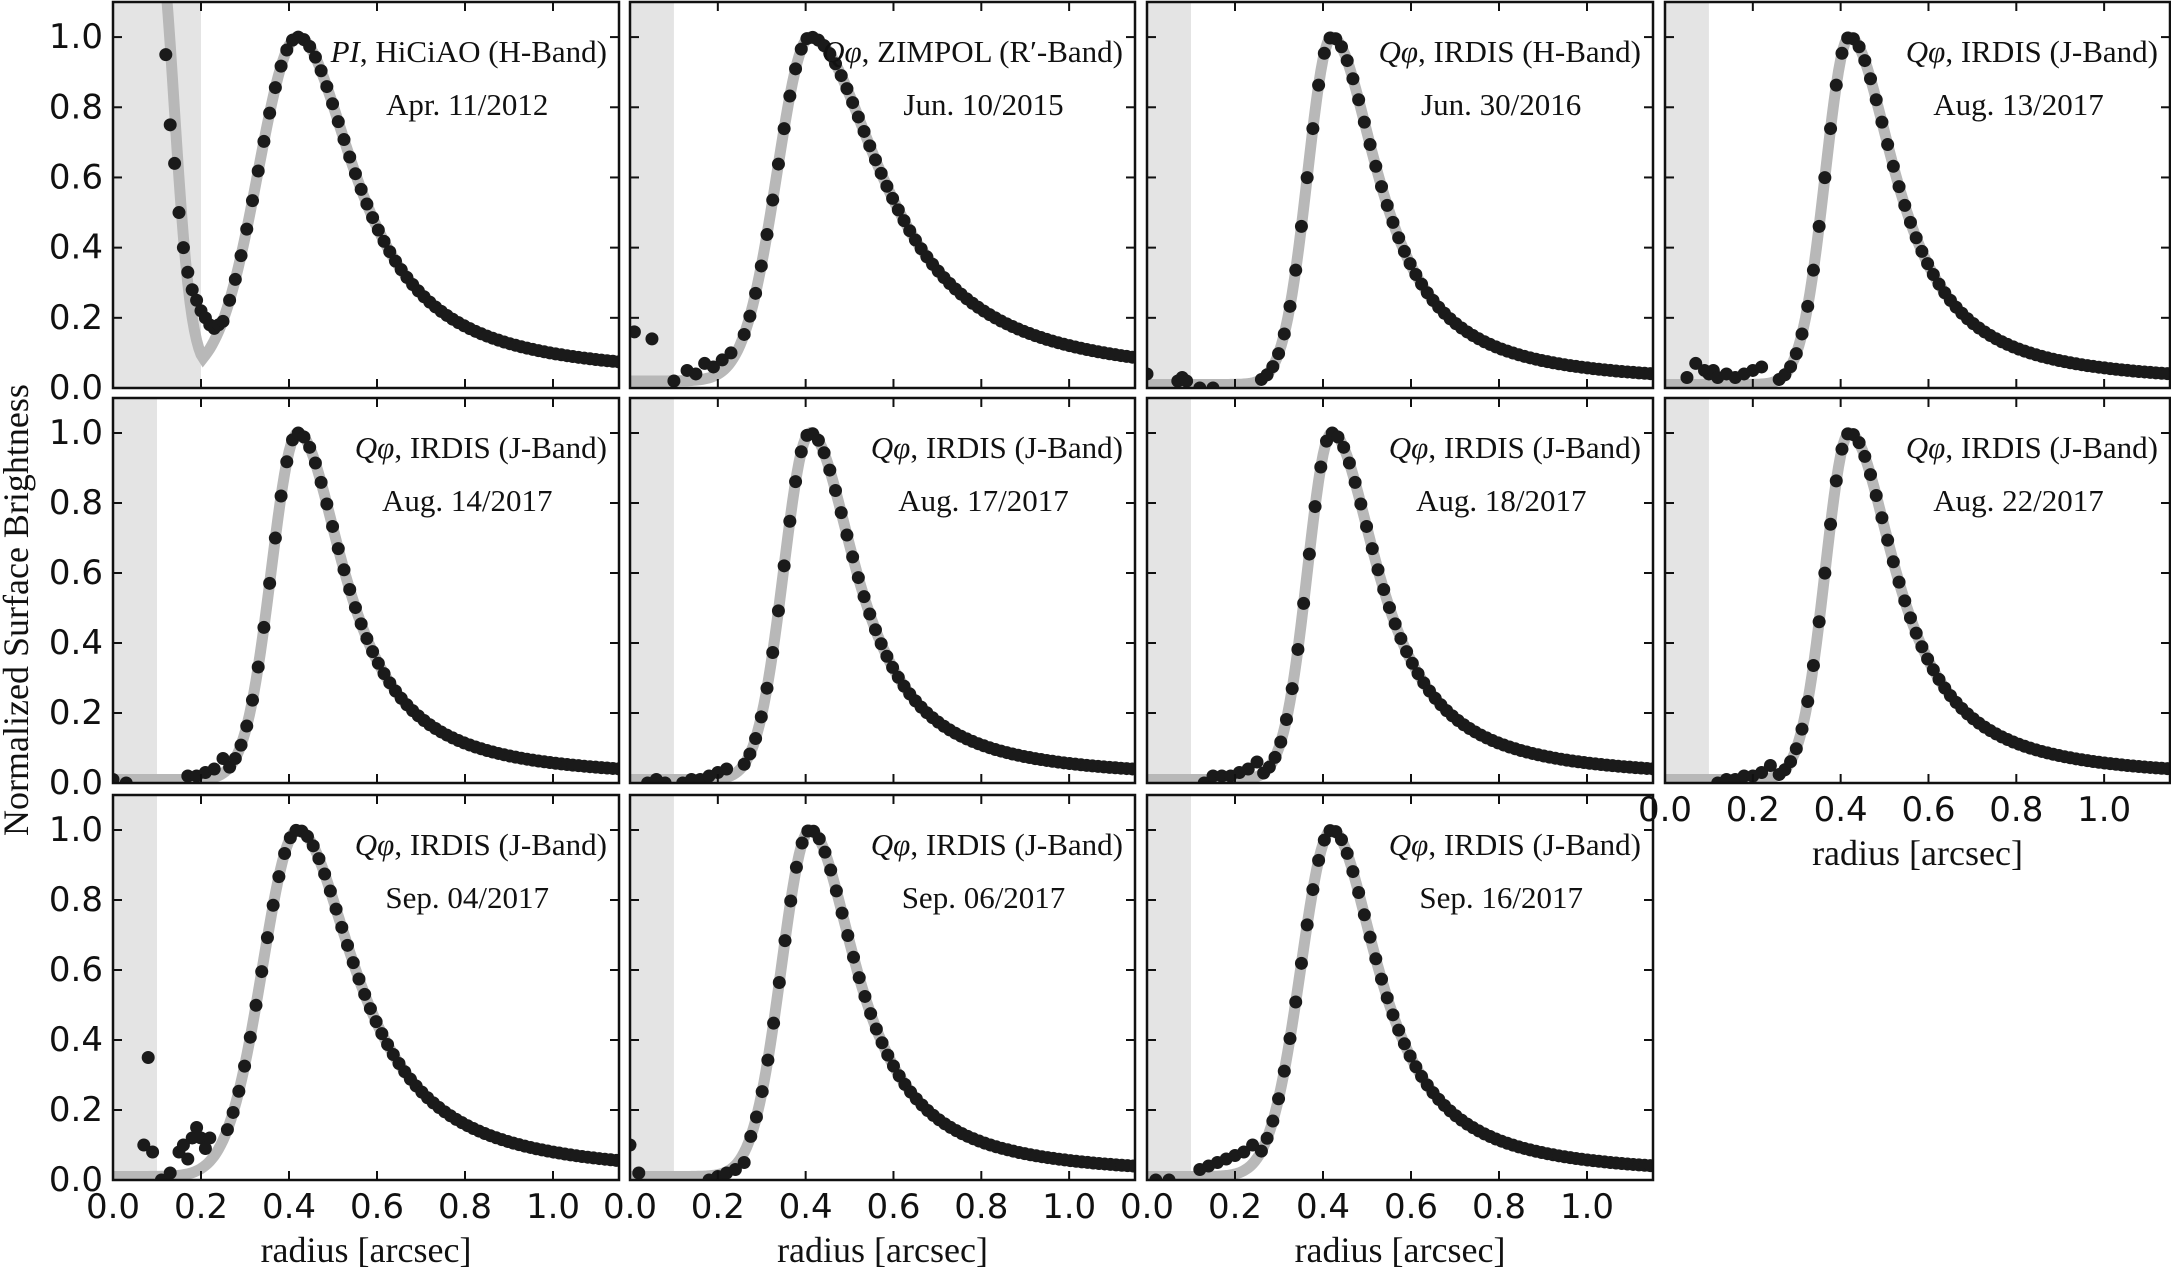 The width and height of the screenshot is (2171, 1271). Describe the element at coordinates (983, 104) in the screenshot. I see `panel-date: Jun. 10/2015` at that location.